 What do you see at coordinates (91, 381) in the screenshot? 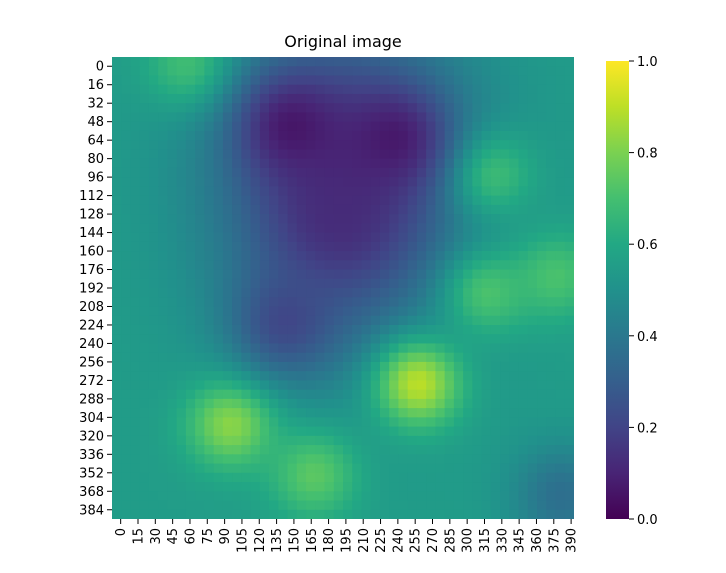
I see `y-tick-label: 272` at bounding box center [91, 381].